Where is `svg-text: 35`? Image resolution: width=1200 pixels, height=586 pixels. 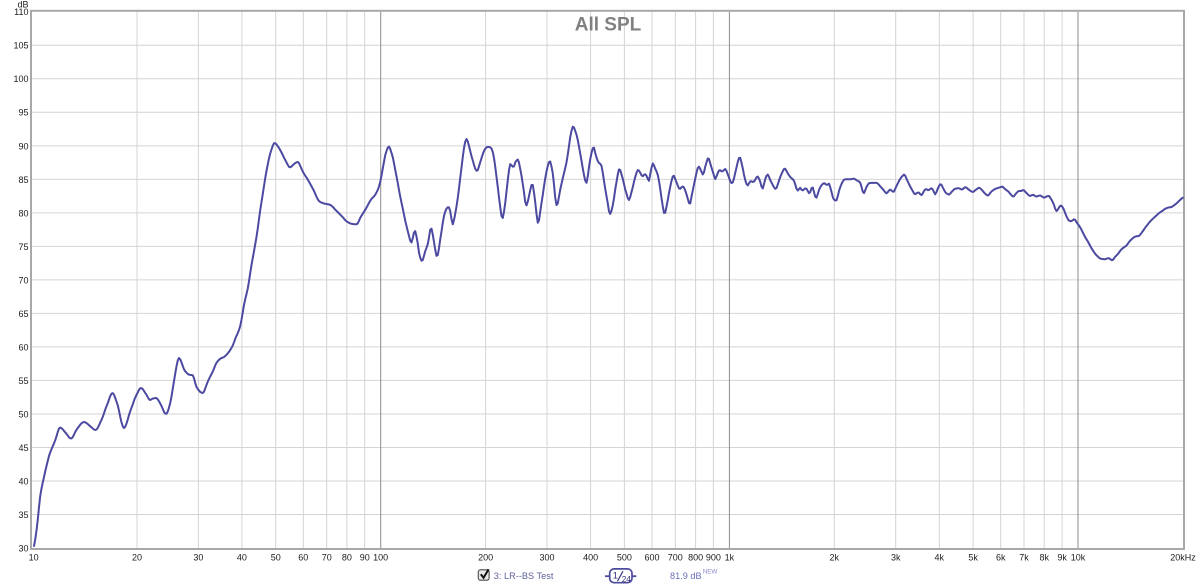 svg-text: 35 is located at coordinates (23, 515).